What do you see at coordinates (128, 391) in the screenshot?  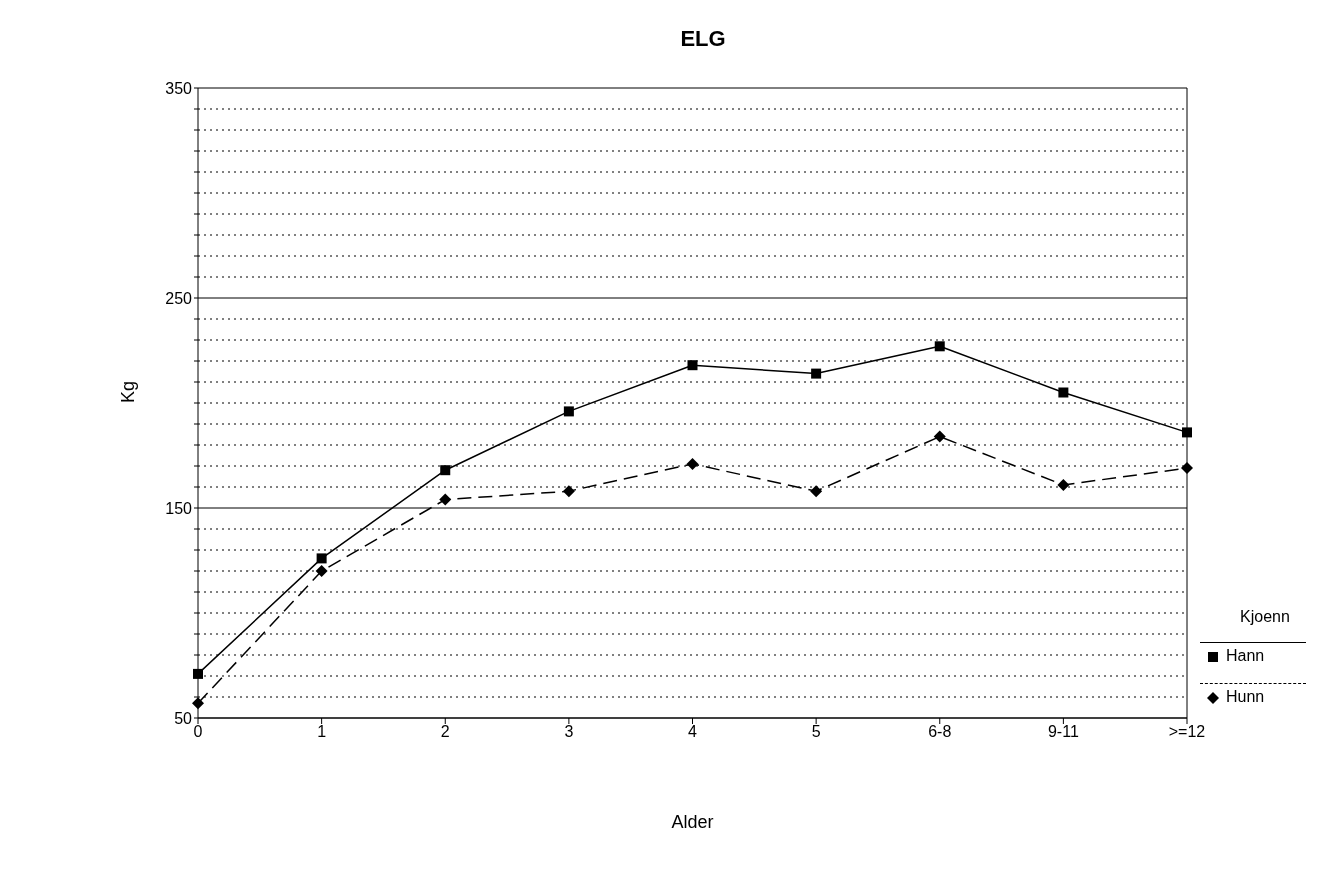 I see `y-axis-title: Kg` at bounding box center [128, 391].